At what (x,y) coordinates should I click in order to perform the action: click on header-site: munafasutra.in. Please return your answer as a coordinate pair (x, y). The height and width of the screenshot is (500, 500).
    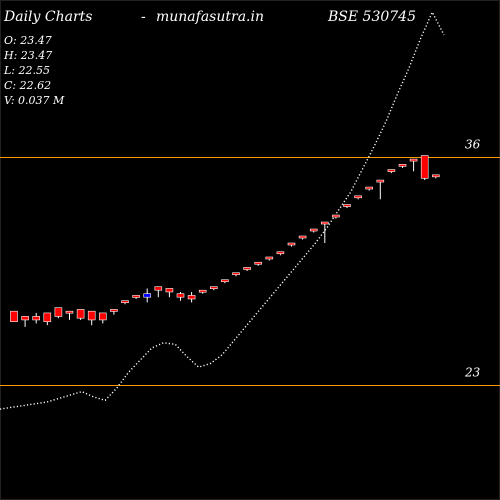
    Looking at the image, I should click on (210, 17).